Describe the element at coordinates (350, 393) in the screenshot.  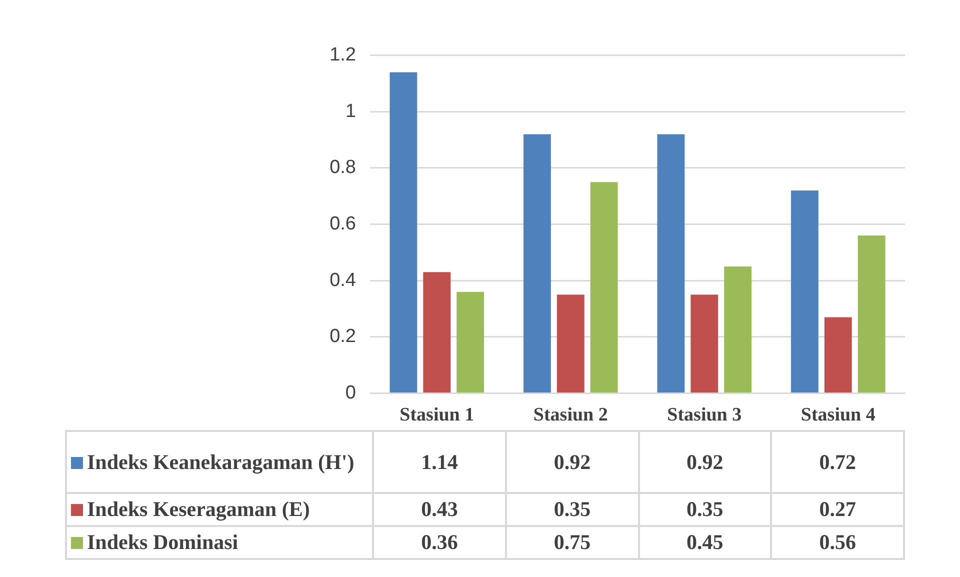
I see `y-tick-label: 0` at that location.